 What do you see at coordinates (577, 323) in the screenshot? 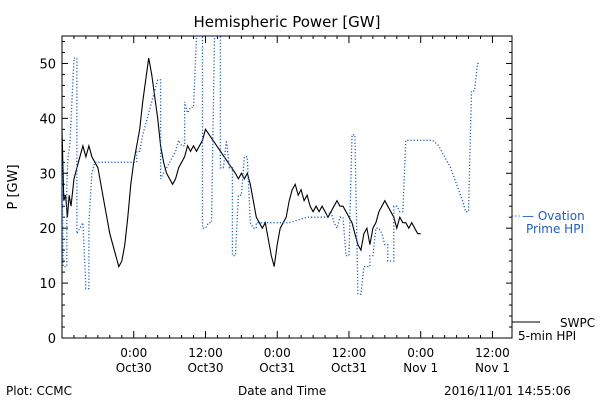
I see `legend-swpc-line1: SWPC` at bounding box center [577, 323].